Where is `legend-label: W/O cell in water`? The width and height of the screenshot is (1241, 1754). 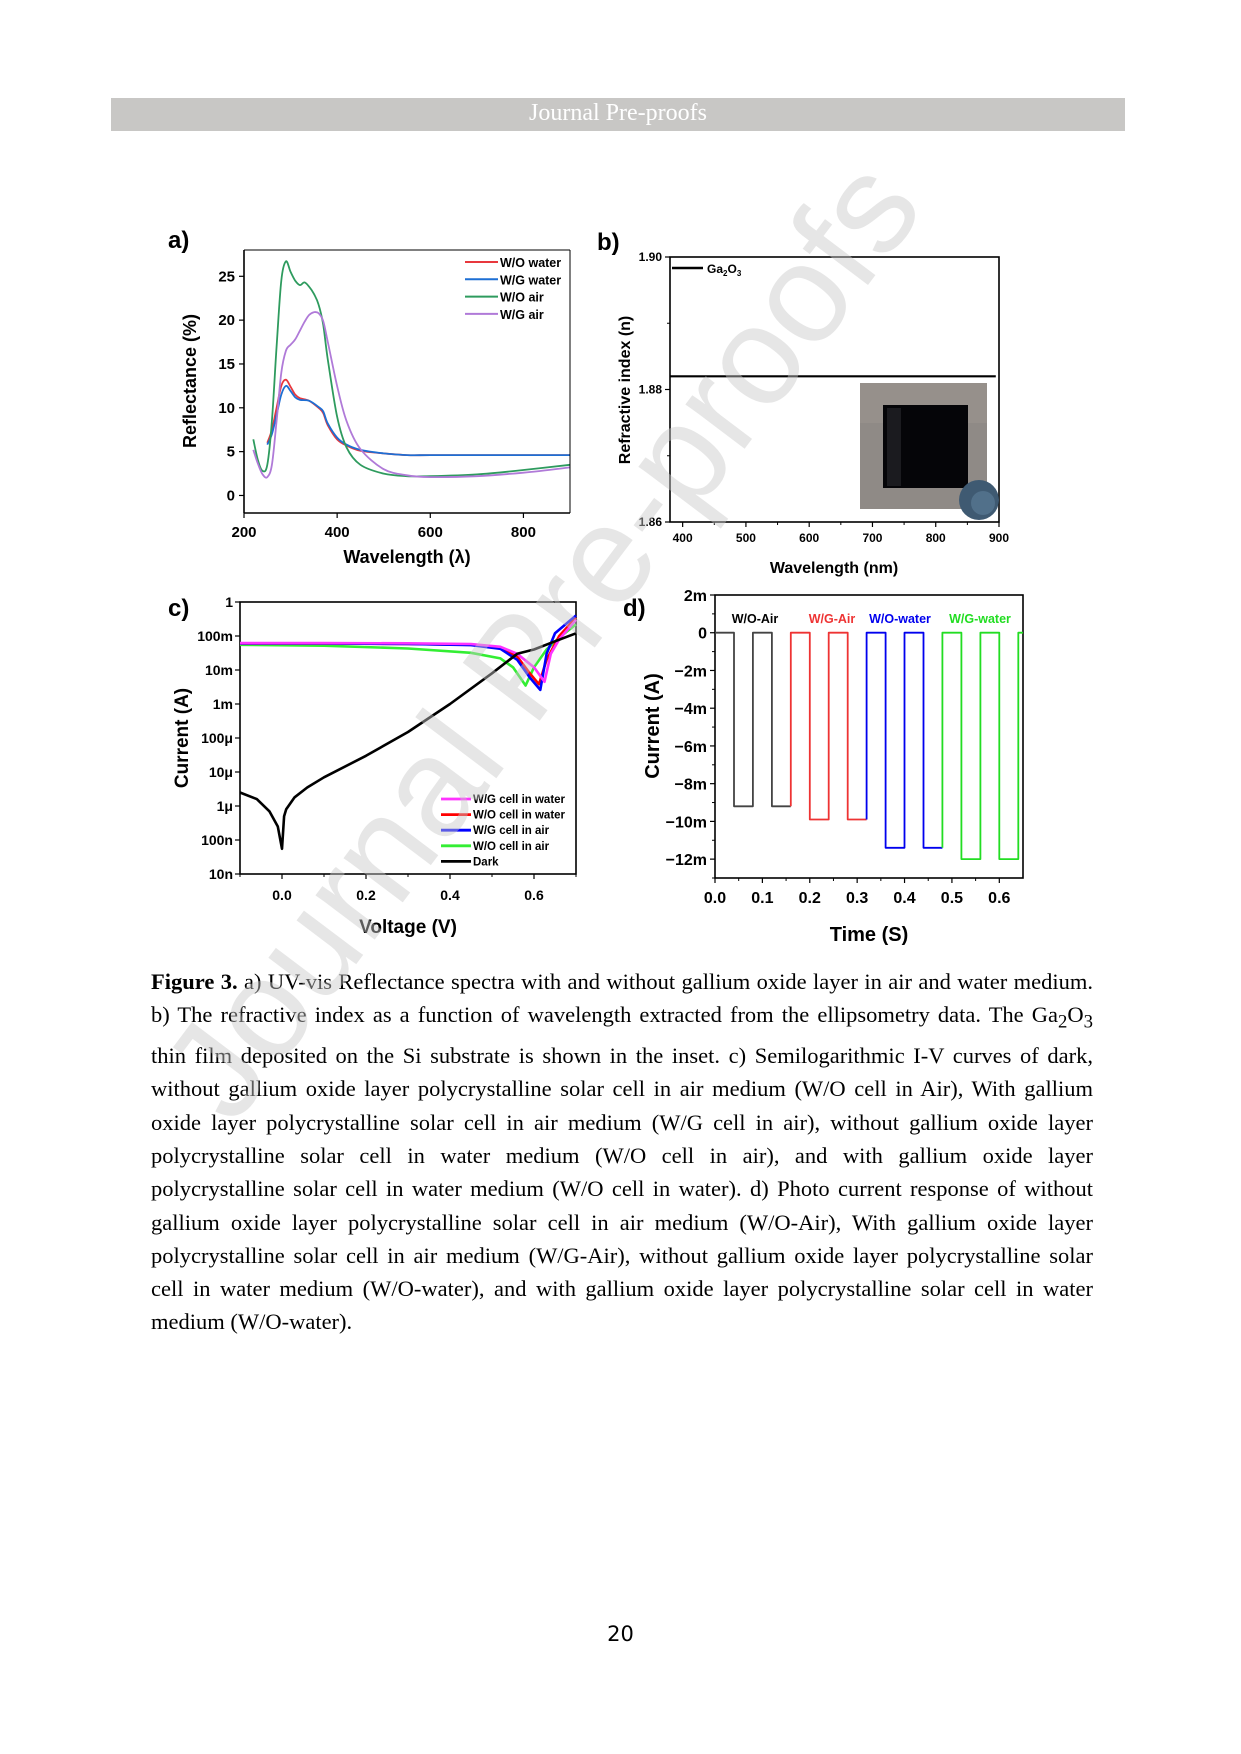 legend-label: W/O cell in water is located at coordinates (519, 816).